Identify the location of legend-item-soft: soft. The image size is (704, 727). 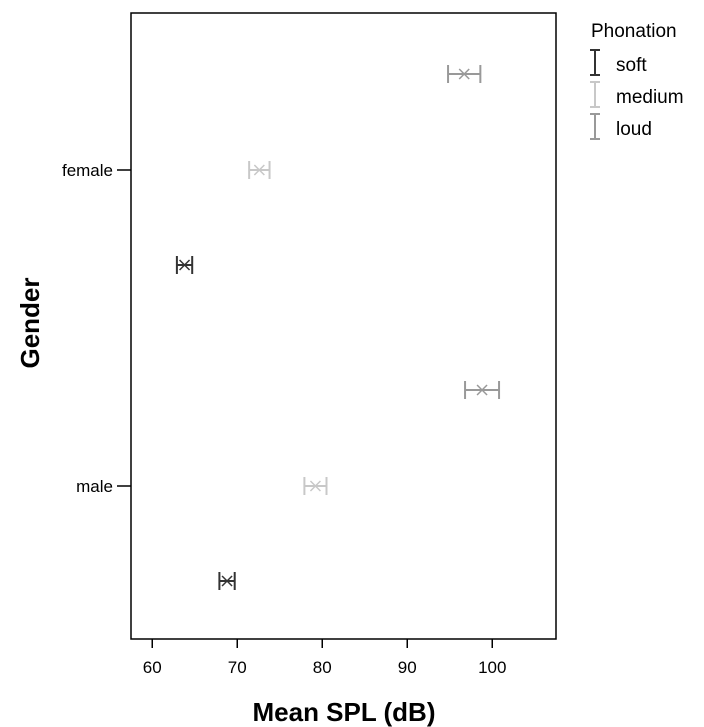
(618, 62).